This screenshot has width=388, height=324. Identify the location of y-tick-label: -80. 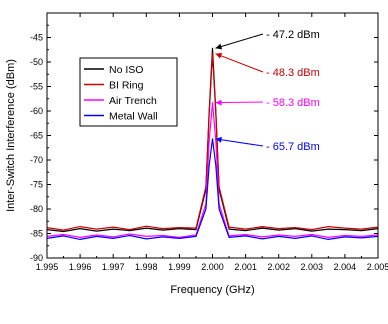
(36, 209).